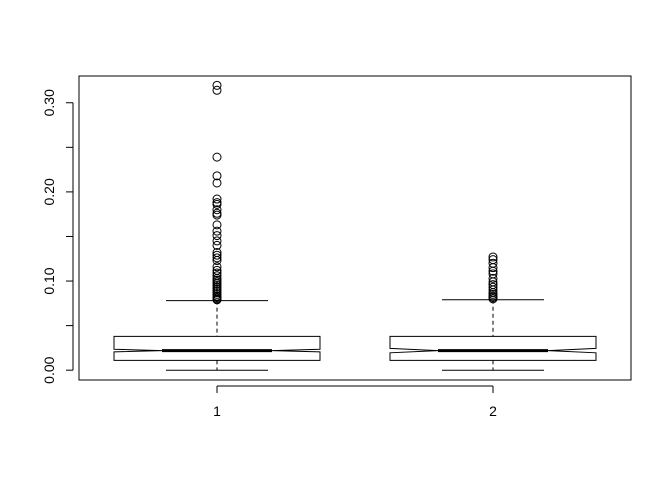 This screenshot has width=672, height=480. What do you see at coordinates (49, 191) in the screenshot?
I see `y-tick-label: 0.20` at bounding box center [49, 191].